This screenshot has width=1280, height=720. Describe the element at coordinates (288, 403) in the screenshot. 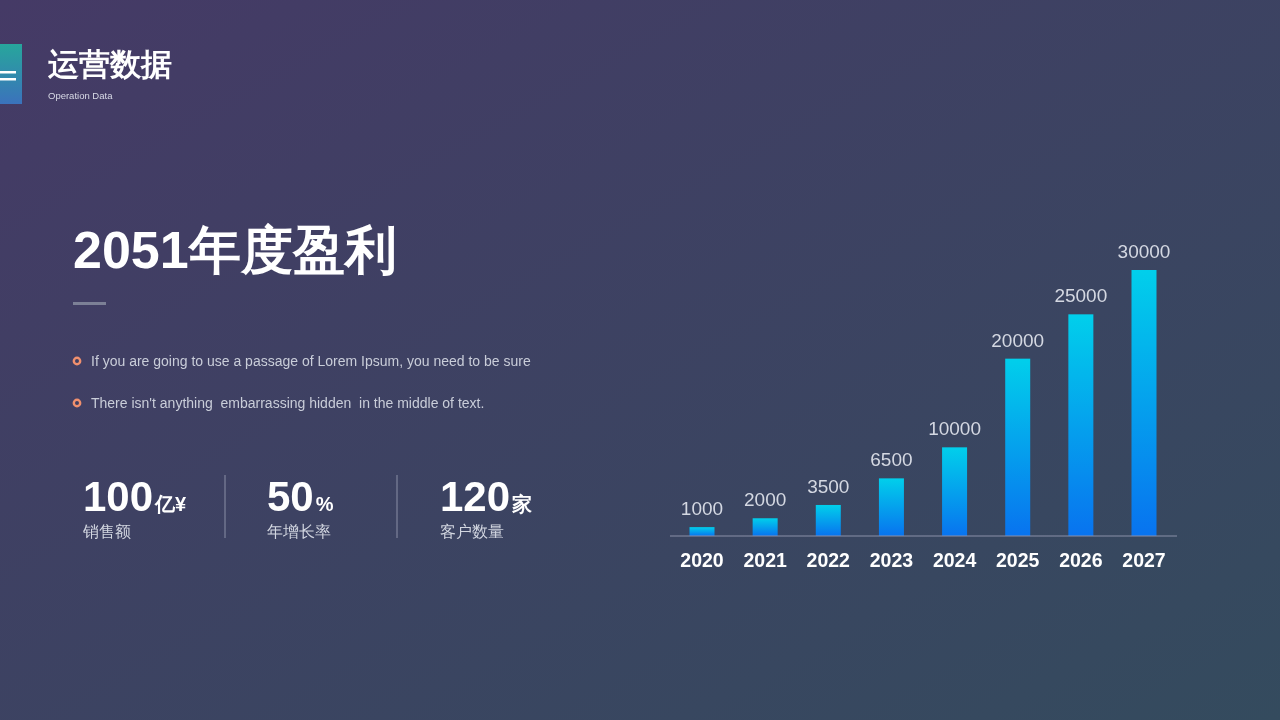

I see `text: There isn't anything embarrassing hidden in the middle of text.` at that location.